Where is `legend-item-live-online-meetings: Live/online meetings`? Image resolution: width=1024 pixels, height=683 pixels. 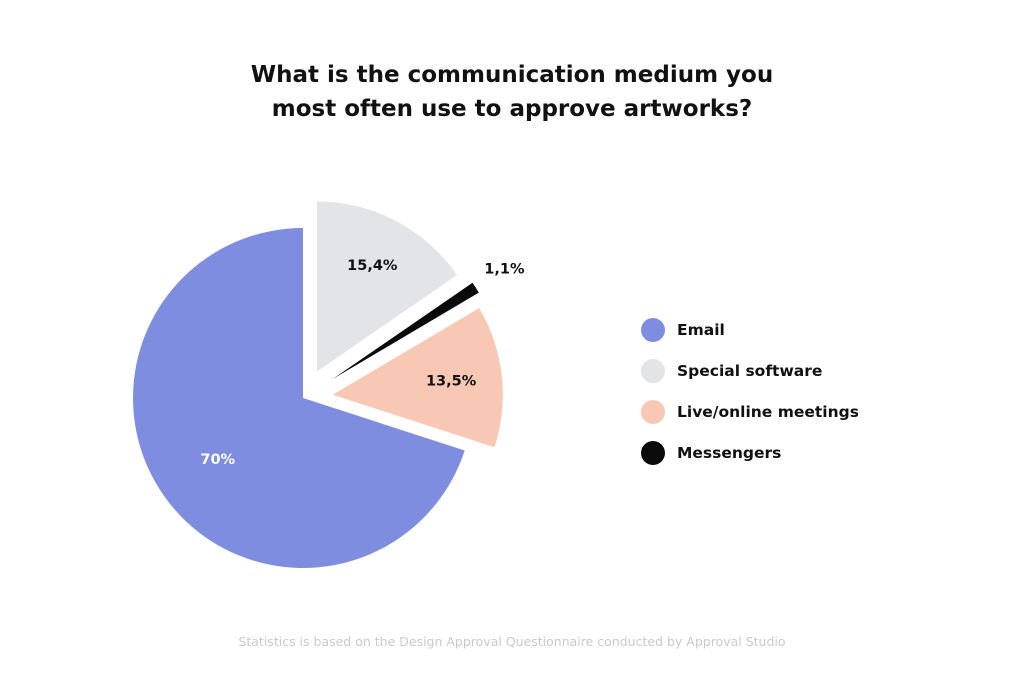 legend-item-live-online-meetings: Live/online meetings is located at coordinates (750, 411).